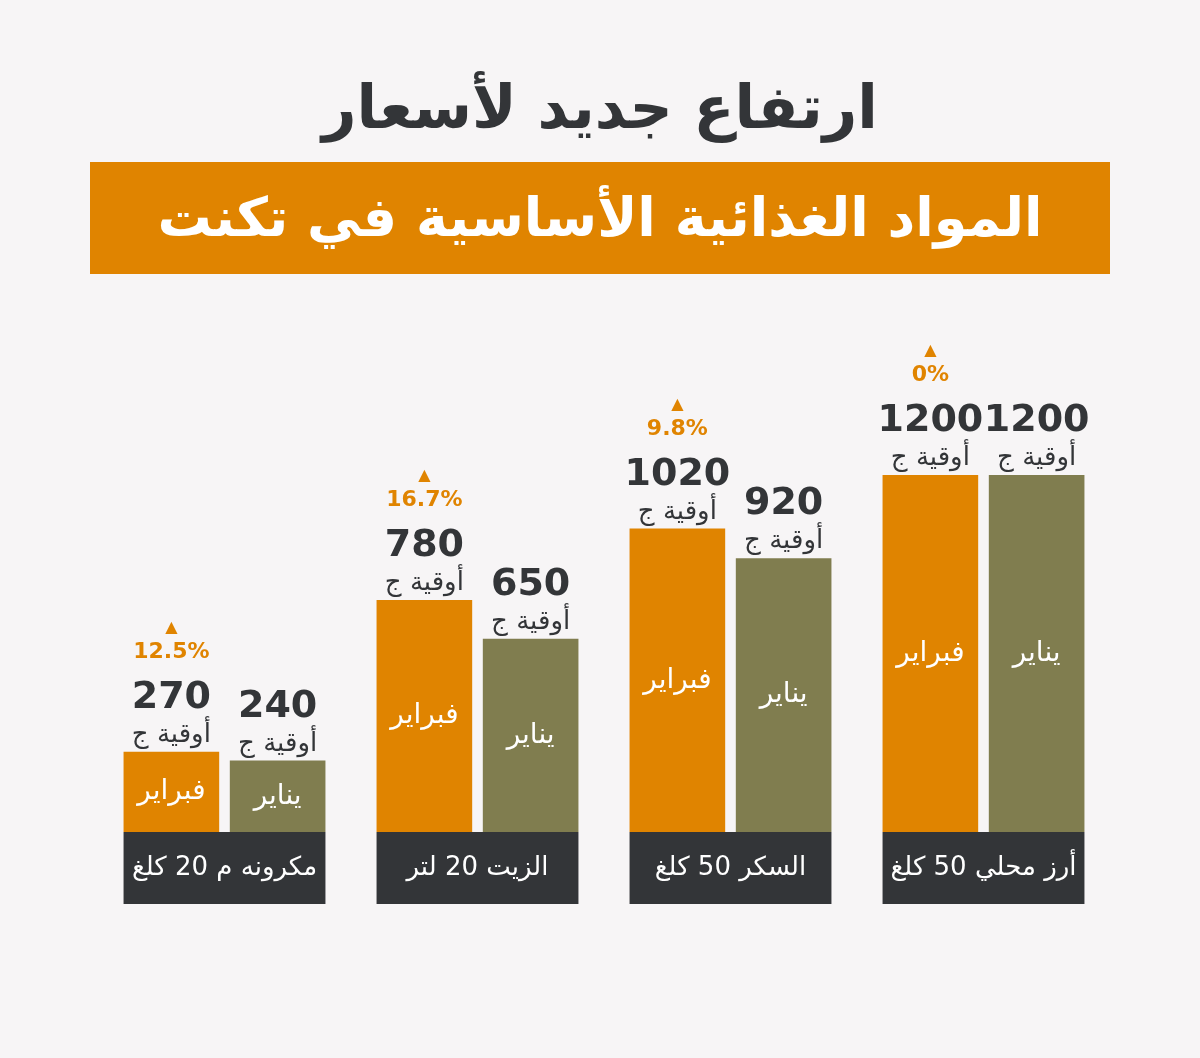 This screenshot has height=1058, width=1200. What do you see at coordinates (424, 487) in the screenshot?
I see `annotation: ▲ 16.7%` at bounding box center [424, 487].